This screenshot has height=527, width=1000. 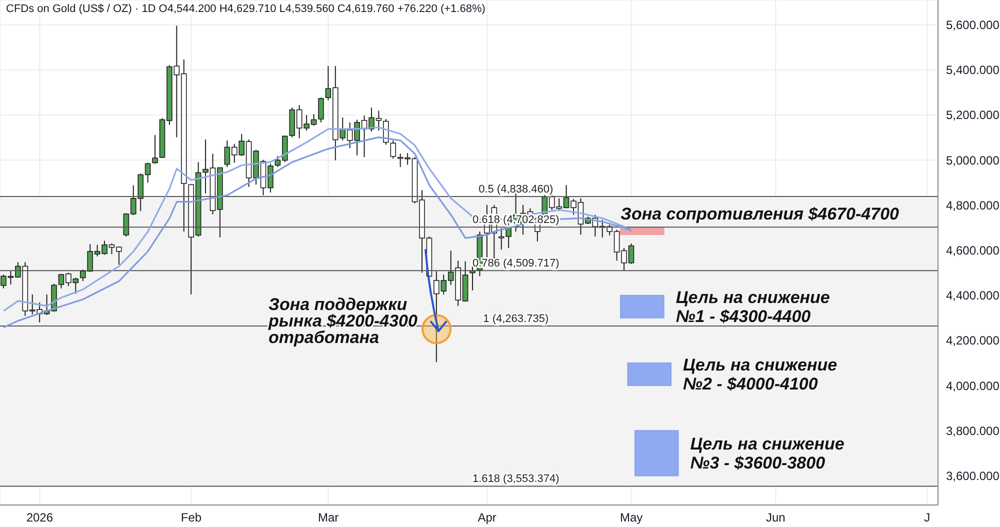 What do you see at coordinates (973, 25) in the screenshot?
I see `y-tick-label: 5,600.000` at bounding box center [973, 25].